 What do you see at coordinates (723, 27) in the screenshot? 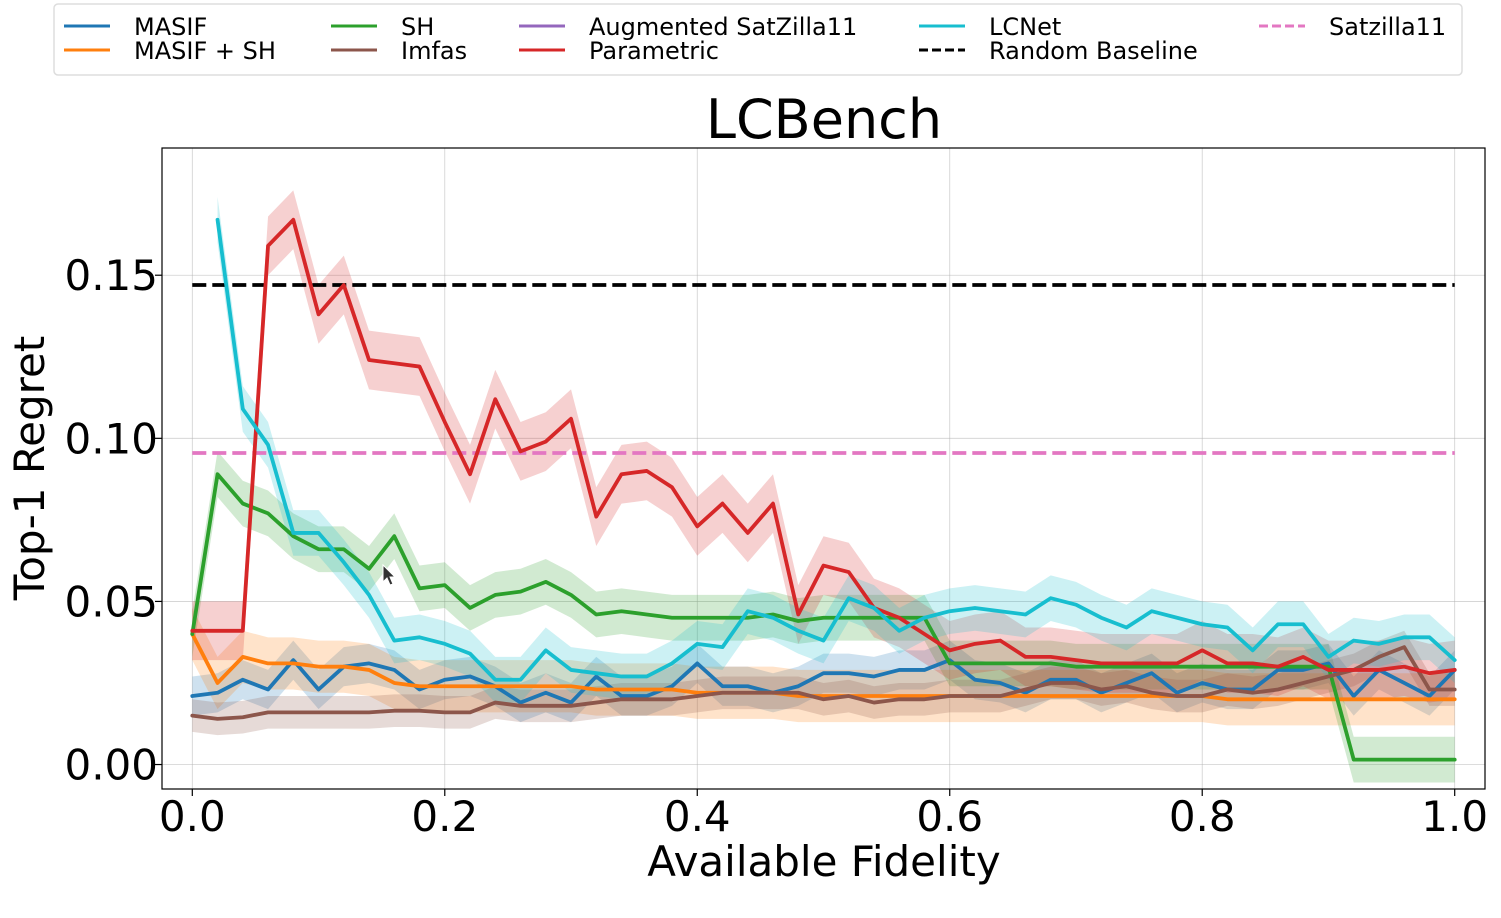
I see `legend-label-augmented-satzilla11: Augmented SatZilla11` at bounding box center [723, 27].